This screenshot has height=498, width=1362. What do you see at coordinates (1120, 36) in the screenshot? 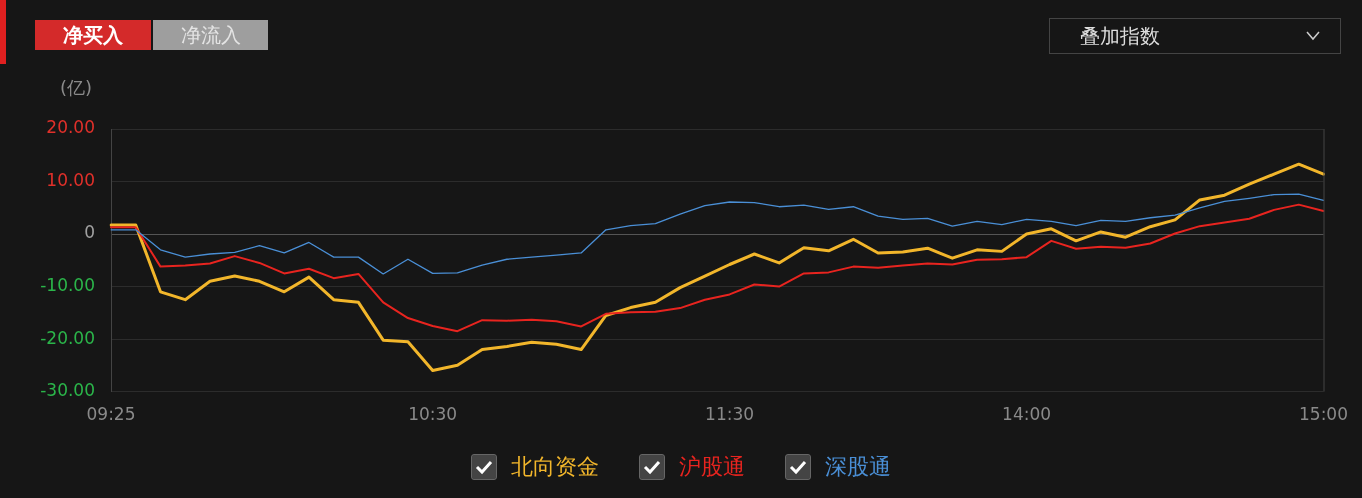
I see `text: 叠加指数` at bounding box center [1120, 36].